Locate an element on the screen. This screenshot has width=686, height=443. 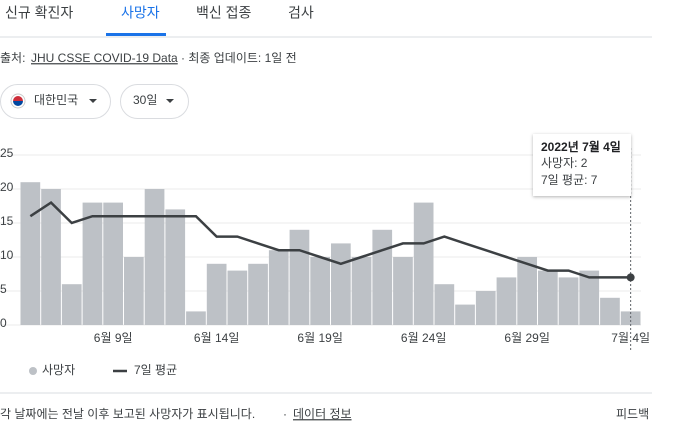
tooltip is located at coordinates (582, 165).